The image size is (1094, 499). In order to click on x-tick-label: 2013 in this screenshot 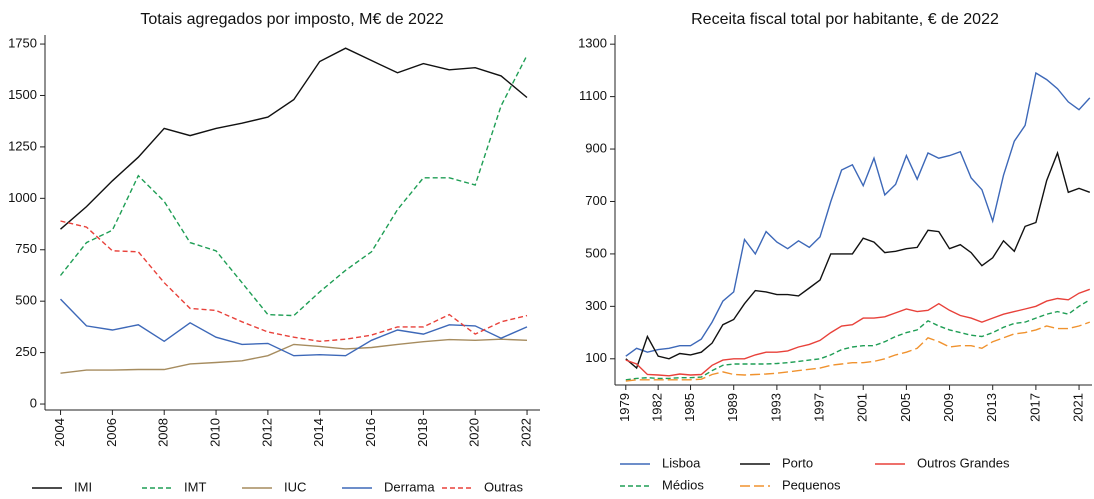, I will do `click(991, 407)`.